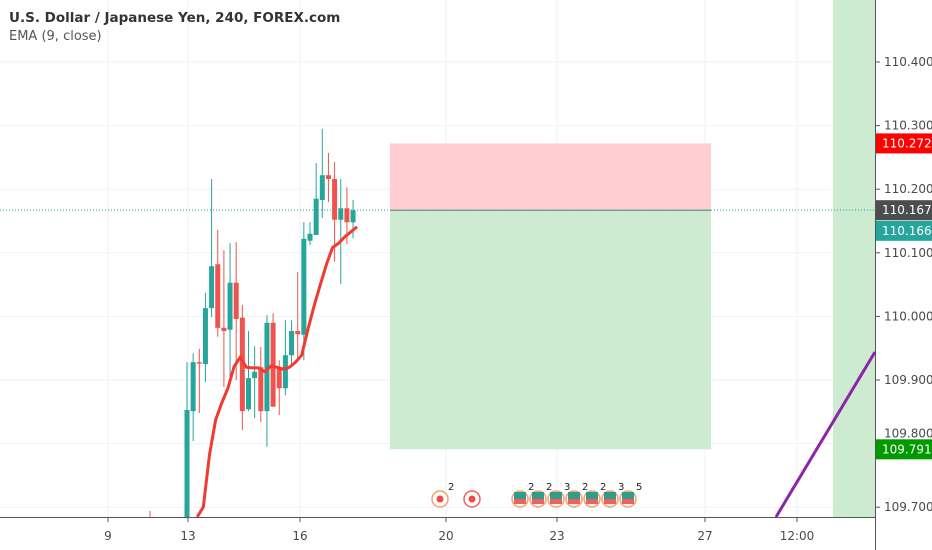 This screenshot has width=932, height=550. I want to click on price-label: 110.167, so click(907, 210).